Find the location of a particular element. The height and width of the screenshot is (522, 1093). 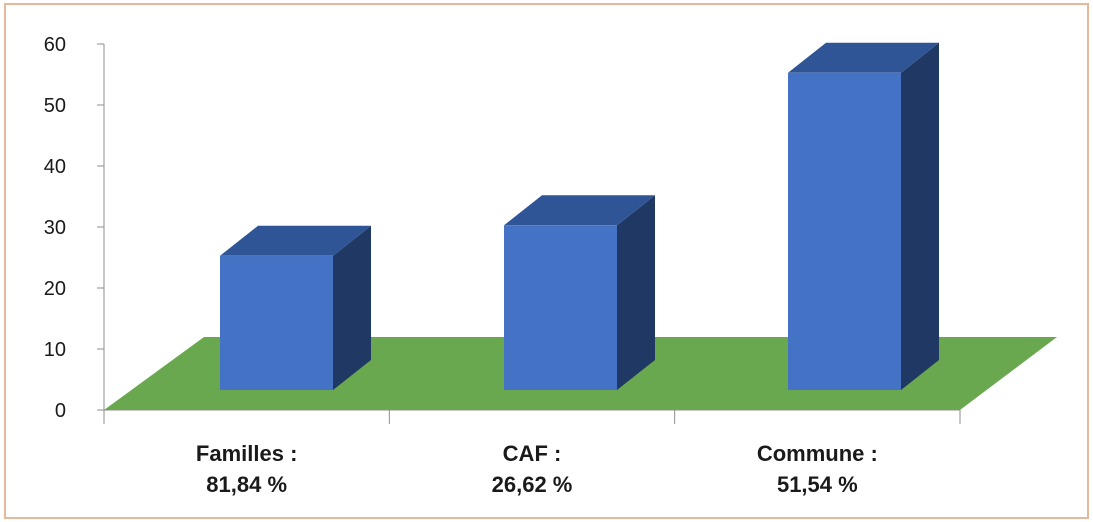

y-tick-label: 20 is located at coordinates (55, 289).